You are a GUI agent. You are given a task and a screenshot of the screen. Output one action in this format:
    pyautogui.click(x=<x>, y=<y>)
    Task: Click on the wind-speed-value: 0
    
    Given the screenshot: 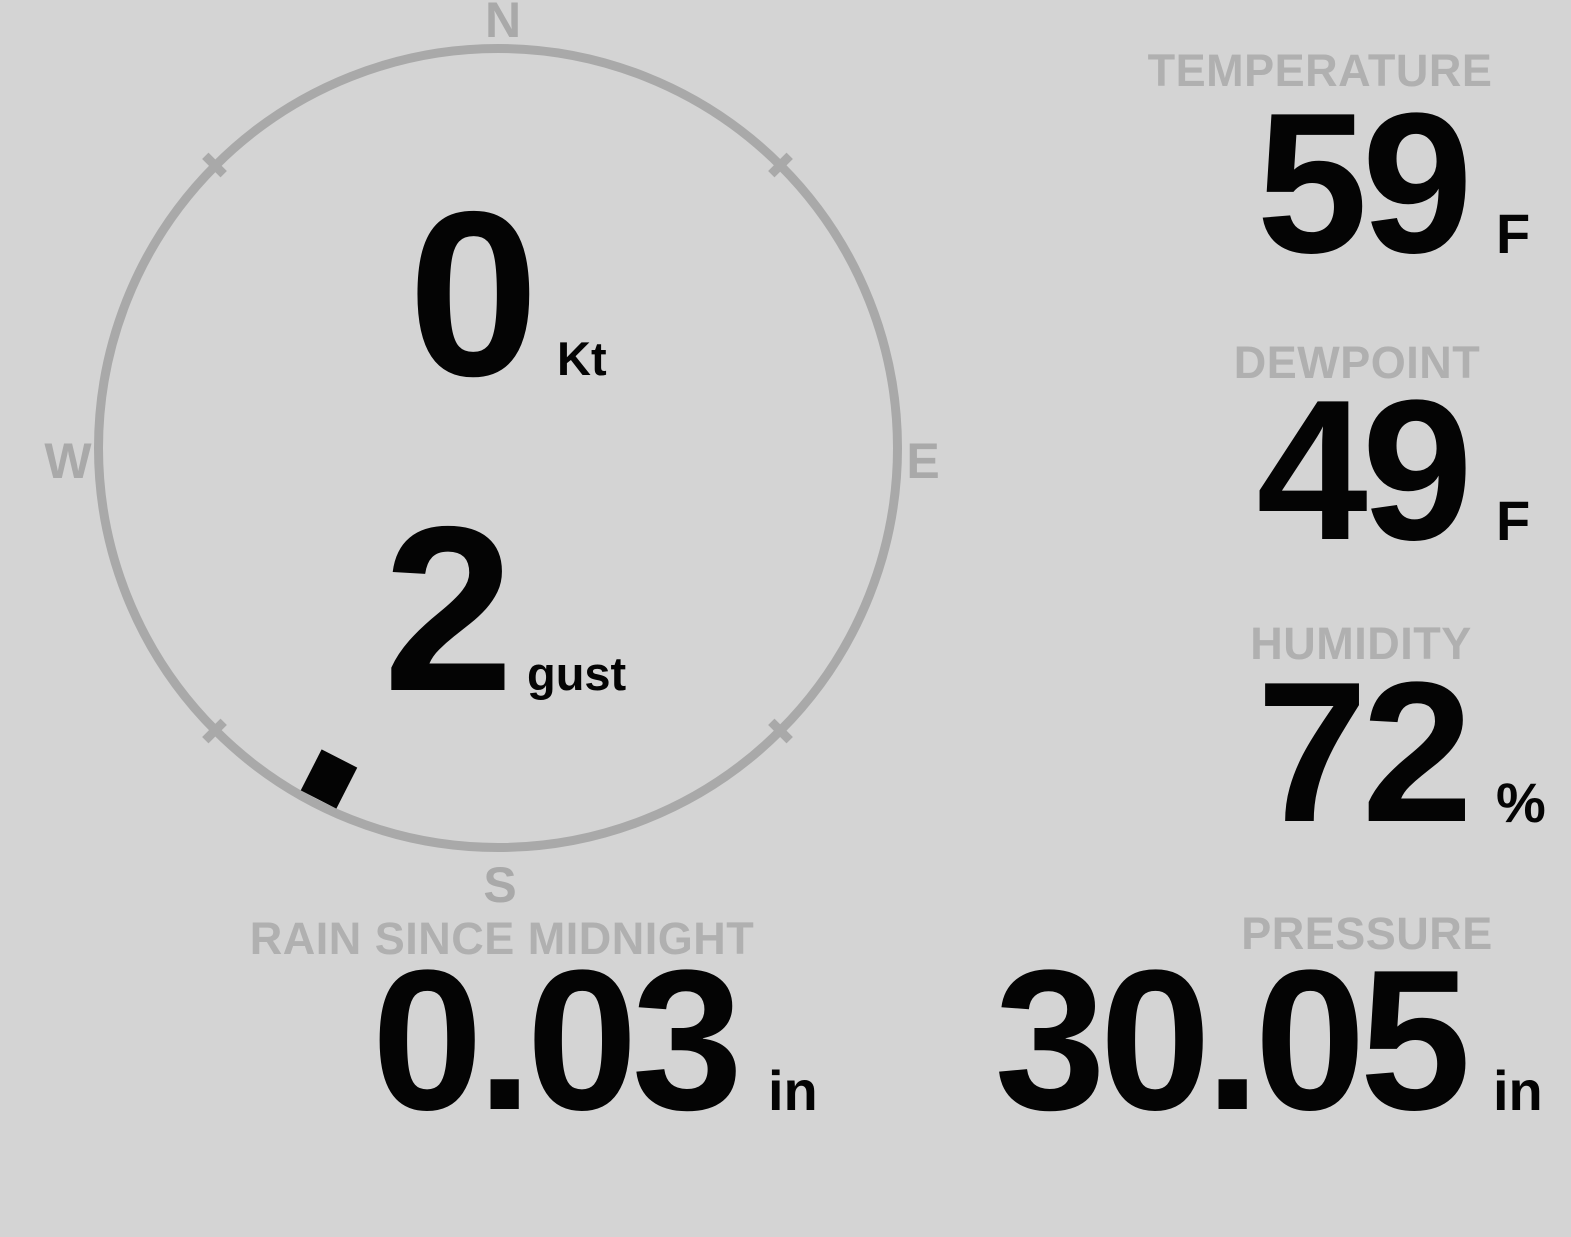 What is the action you would take?
    pyautogui.click(x=473, y=293)
    